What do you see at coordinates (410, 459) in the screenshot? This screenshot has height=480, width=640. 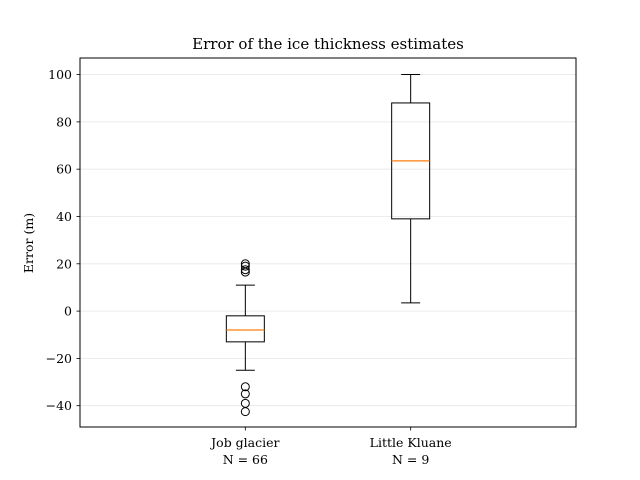 I see `category-count-label: N = 9` at bounding box center [410, 459].